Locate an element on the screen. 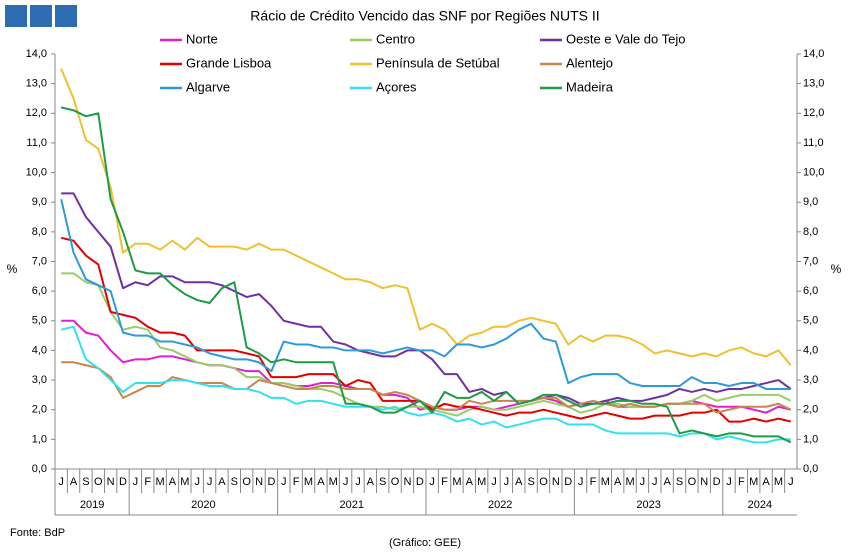  year-label: 2023 is located at coordinates (648, 505).